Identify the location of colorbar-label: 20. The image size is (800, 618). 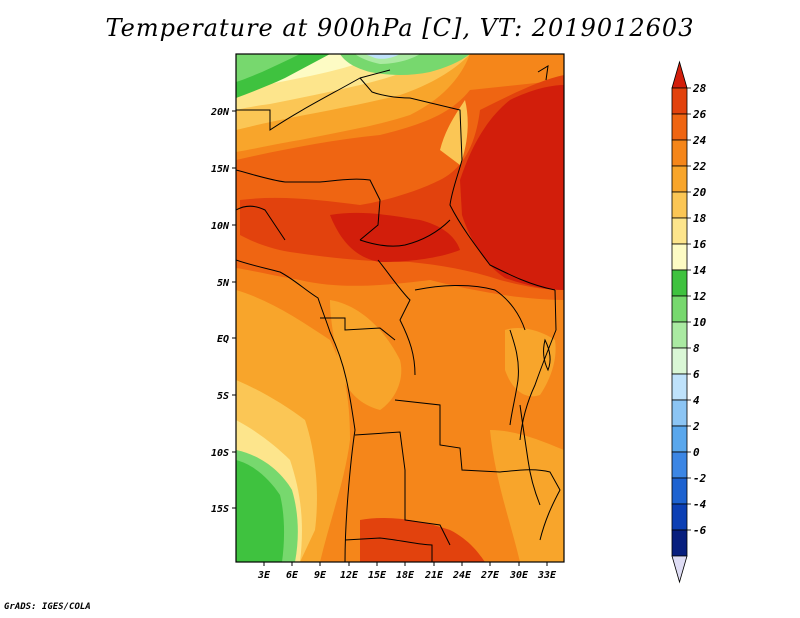
(699, 192).